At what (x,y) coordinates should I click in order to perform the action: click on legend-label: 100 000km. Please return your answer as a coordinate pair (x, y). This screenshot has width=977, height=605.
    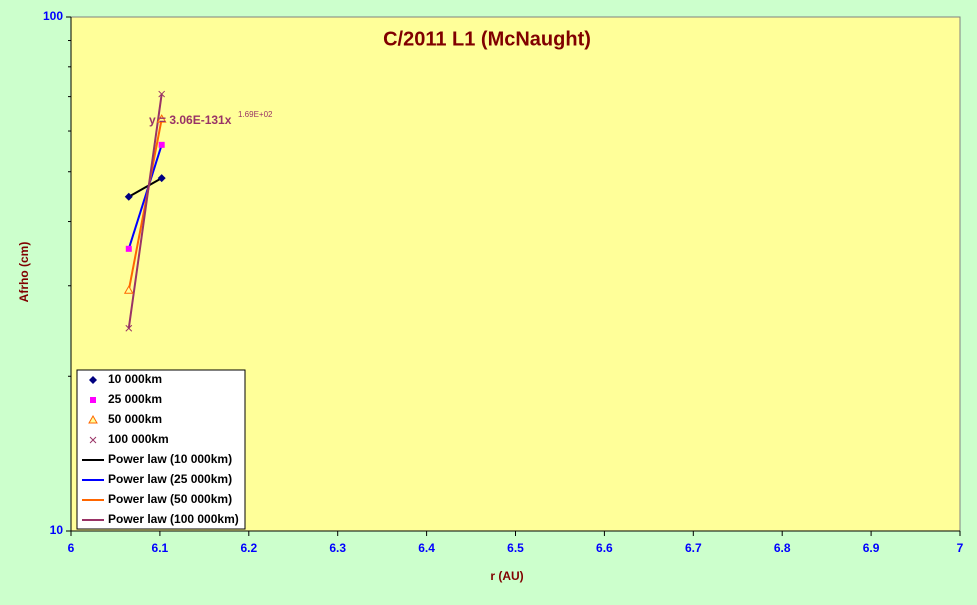
    Looking at the image, I should click on (138, 439).